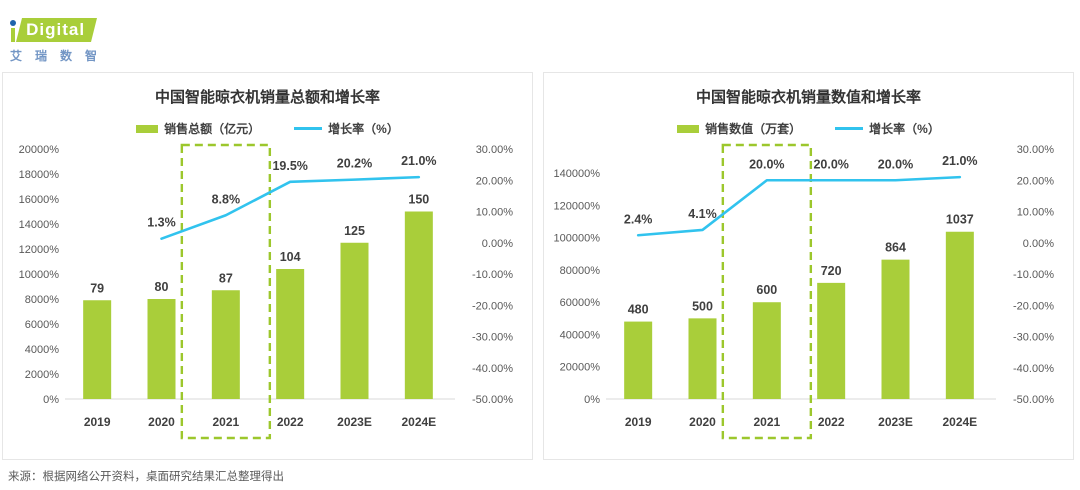 The width and height of the screenshot is (1080, 490). Describe the element at coordinates (60, 56) in the screenshot. I see `logo-subtitle: 艾瑞数智` at that location.